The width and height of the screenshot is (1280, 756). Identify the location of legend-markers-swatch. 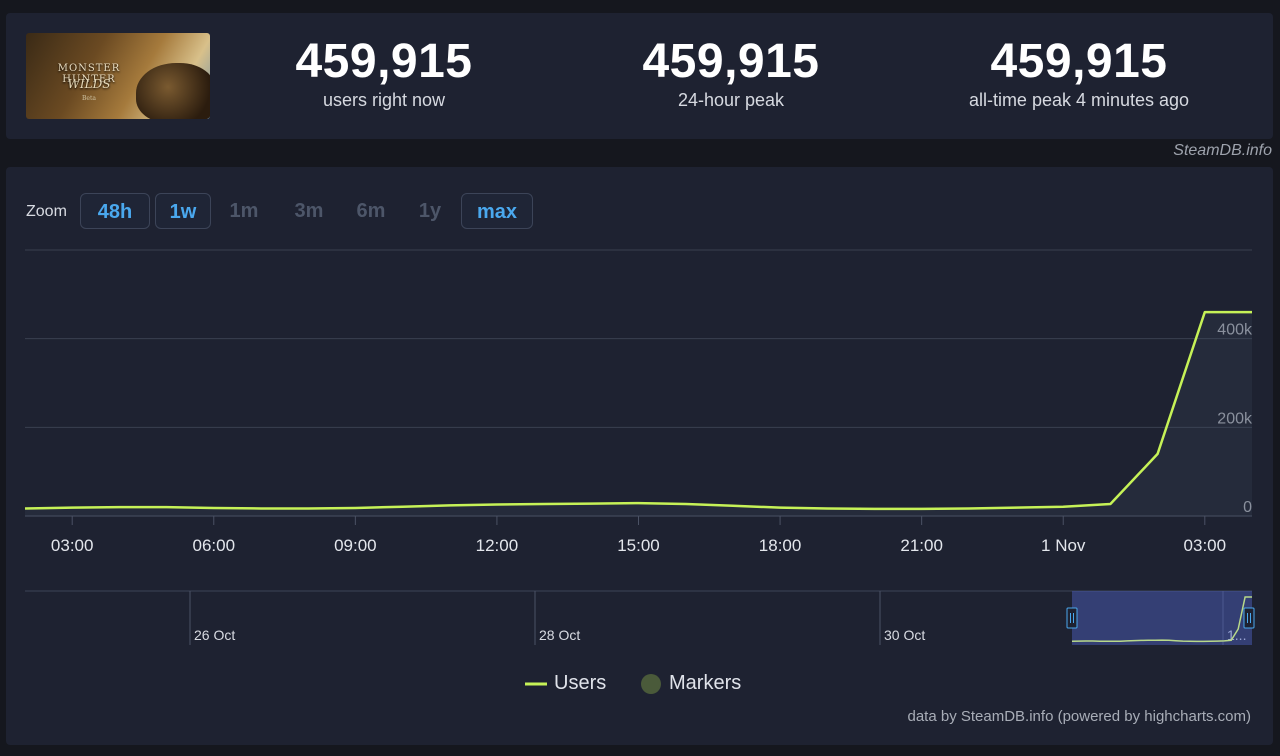
(651, 684).